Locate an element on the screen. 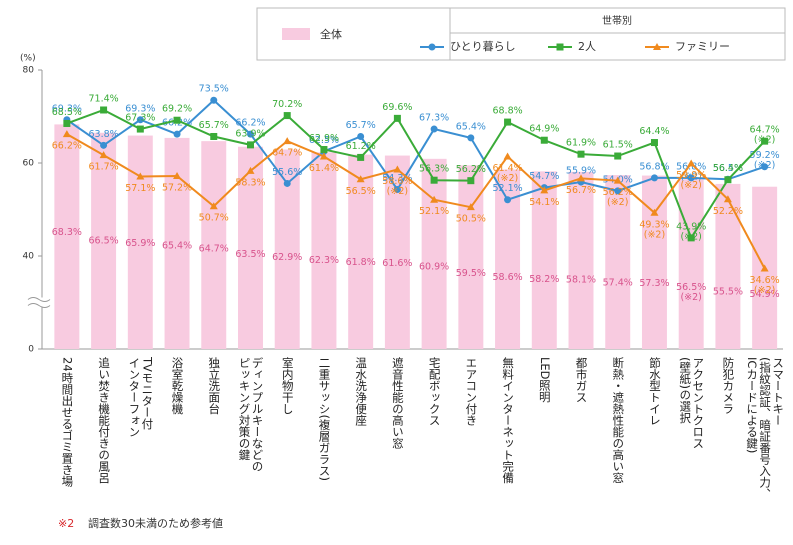 The height and width of the screenshot is (545, 793). value-label: 63.5% is located at coordinates (250, 254).